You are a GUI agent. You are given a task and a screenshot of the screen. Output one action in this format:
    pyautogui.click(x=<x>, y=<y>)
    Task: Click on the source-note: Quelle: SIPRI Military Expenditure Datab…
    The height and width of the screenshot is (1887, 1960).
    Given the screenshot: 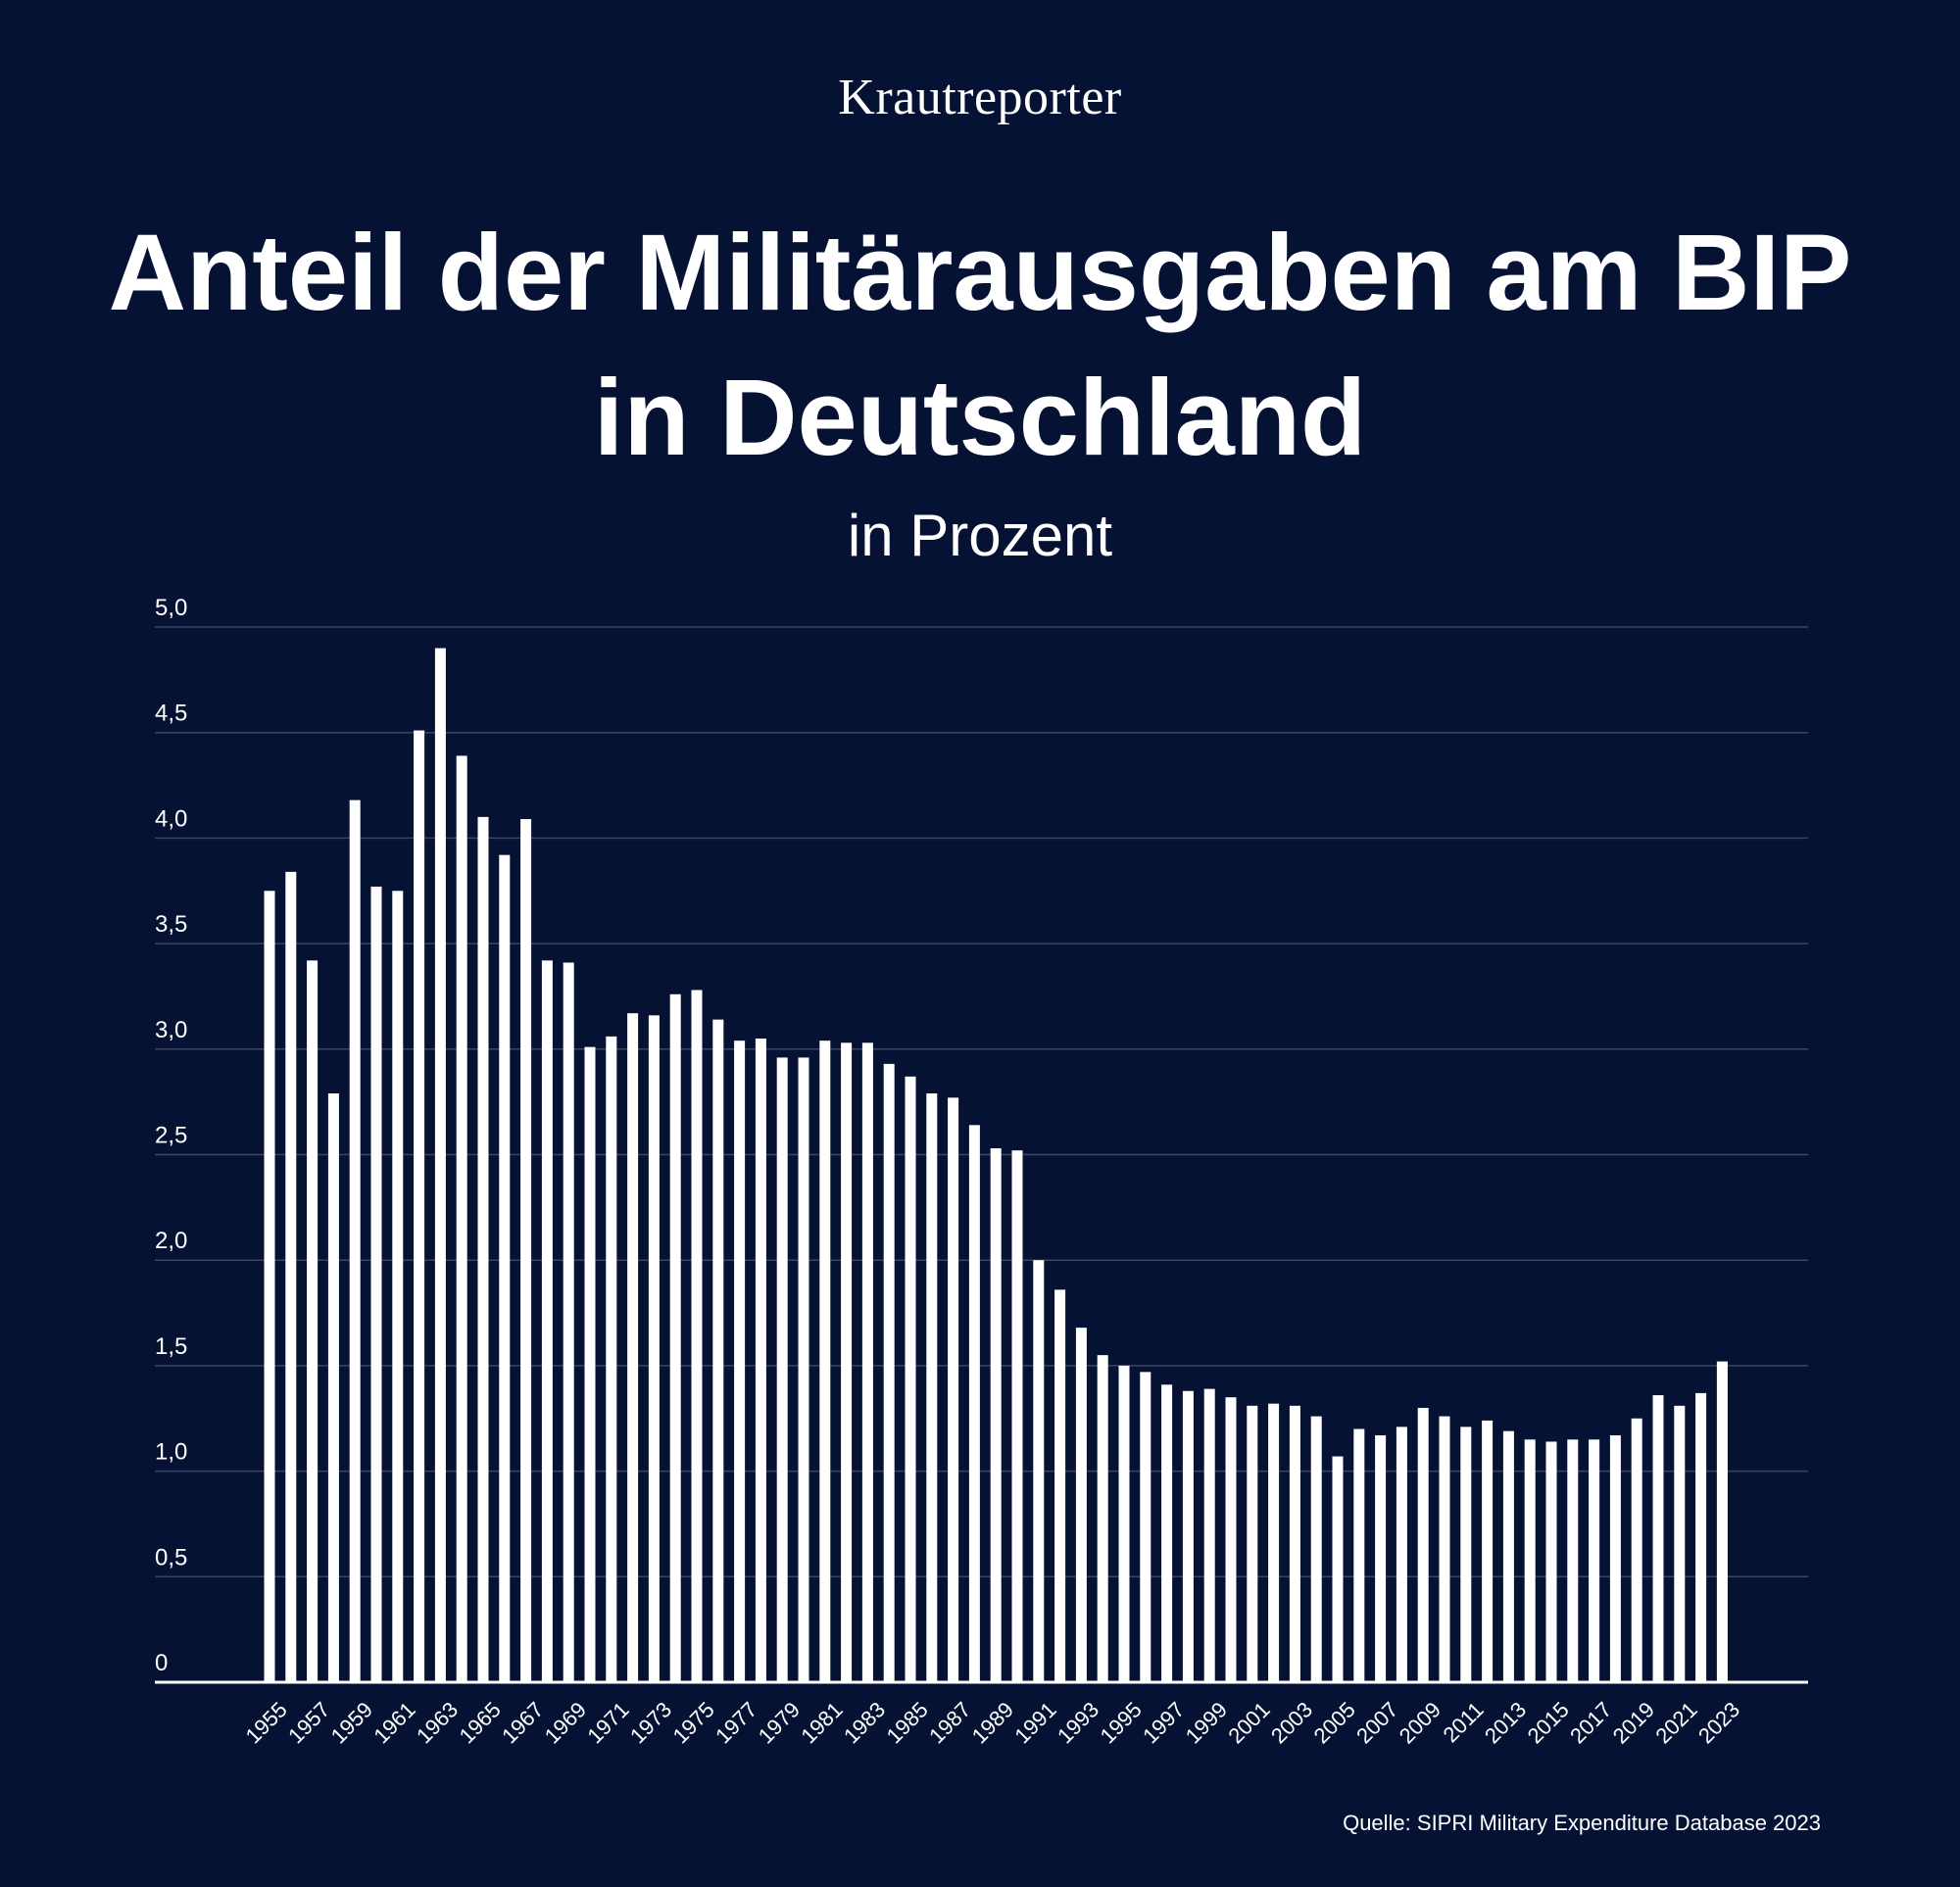 What is the action you would take?
    pyautogui.click(x=1582, y=1823)
    